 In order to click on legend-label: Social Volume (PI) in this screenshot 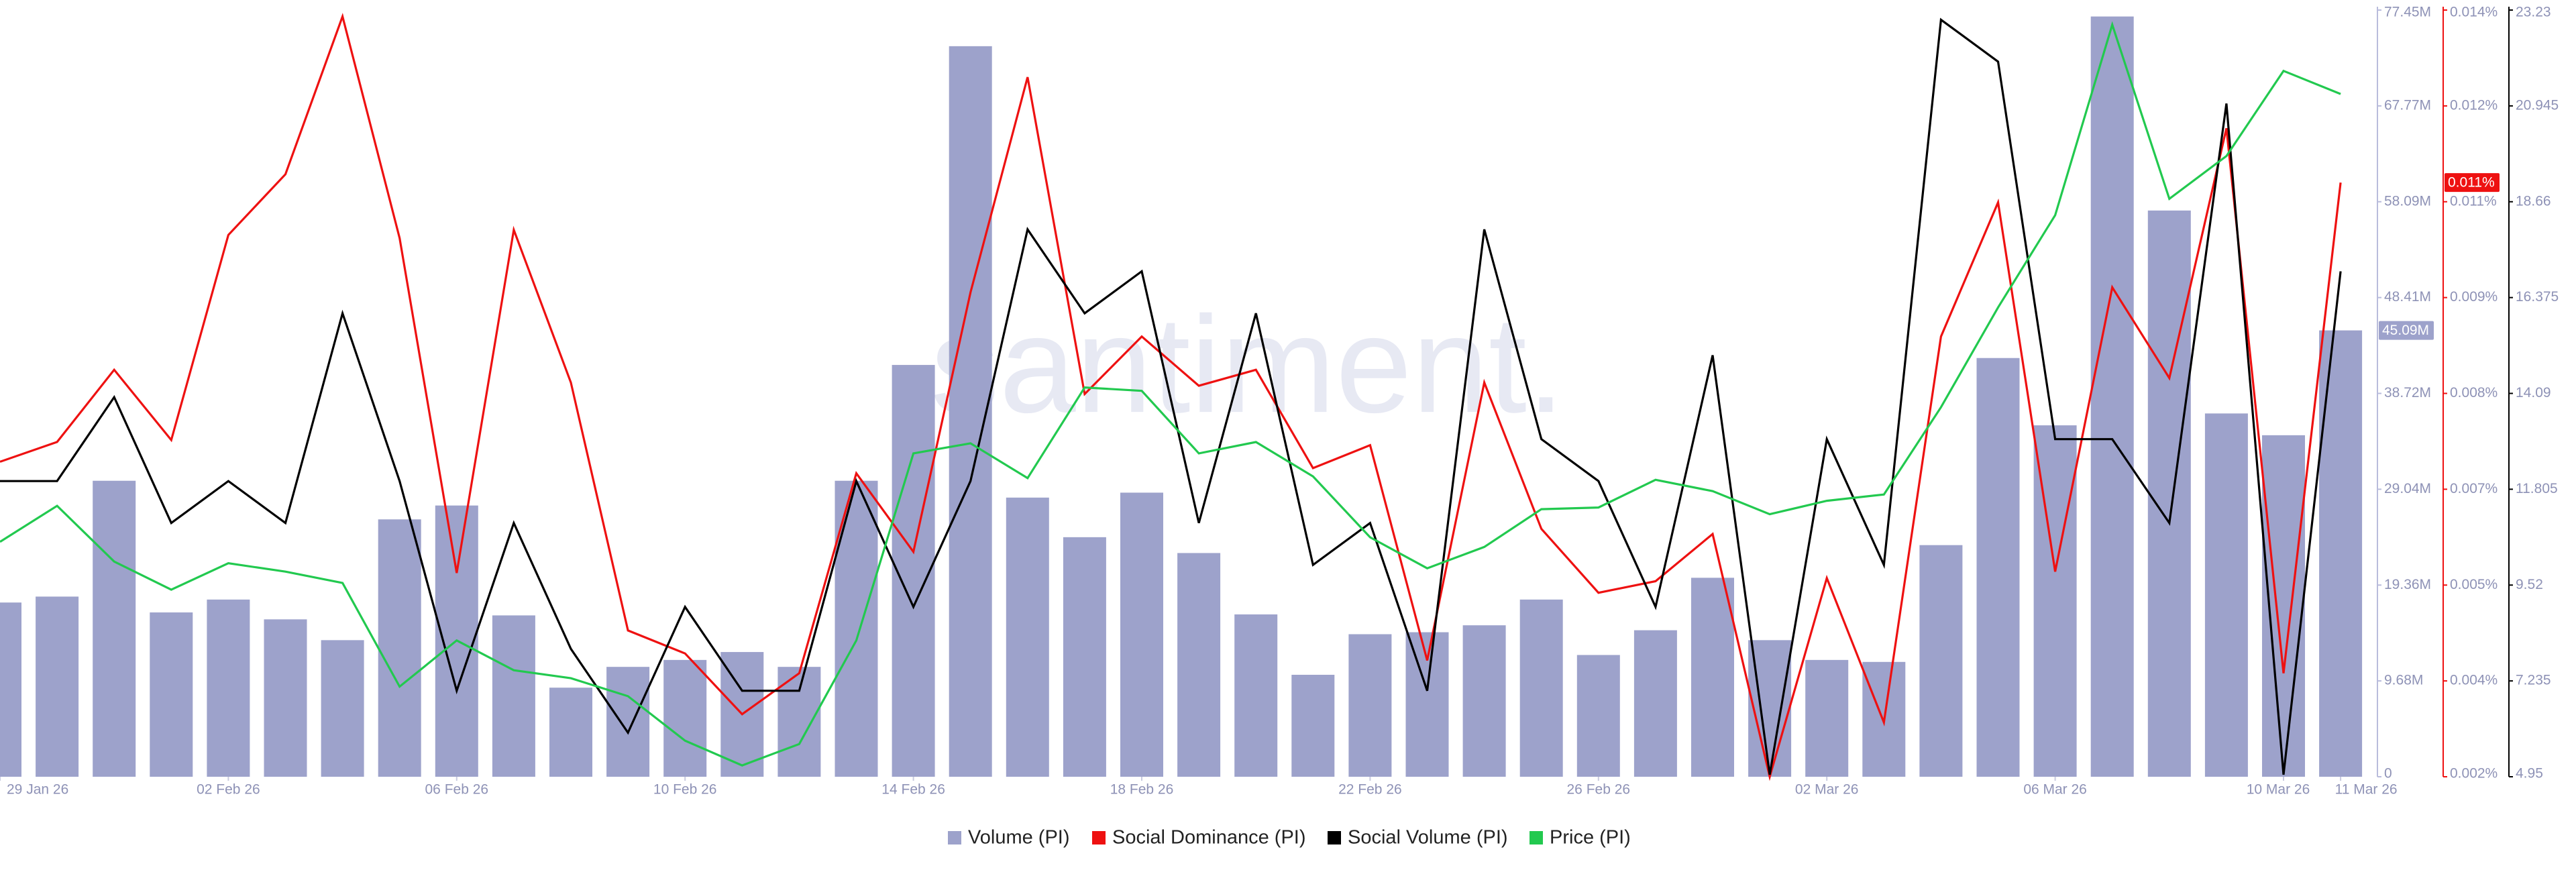, I will do `click(1428, 838)`.